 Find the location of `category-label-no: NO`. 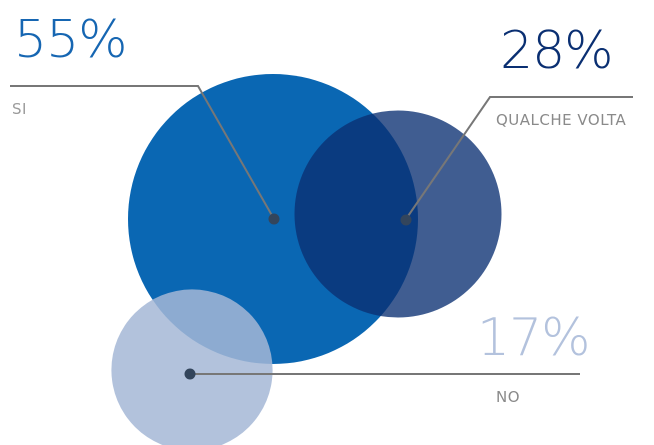

category-label-no: NO is located at coordinates (508, 397).